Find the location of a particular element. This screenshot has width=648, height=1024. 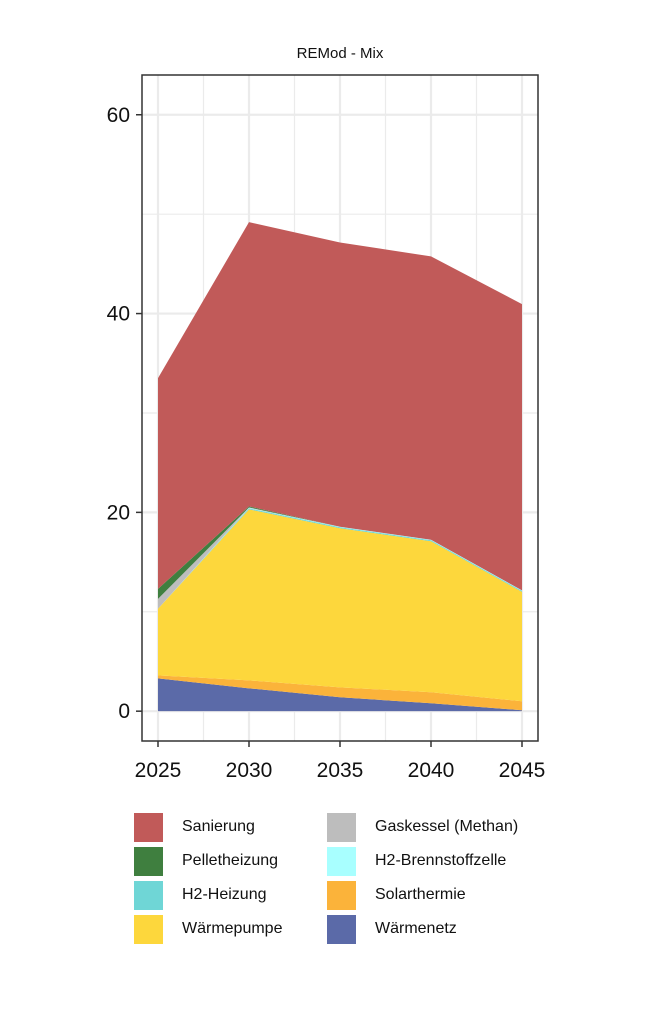

area-solarthermie is located at coordinates (340, 693).